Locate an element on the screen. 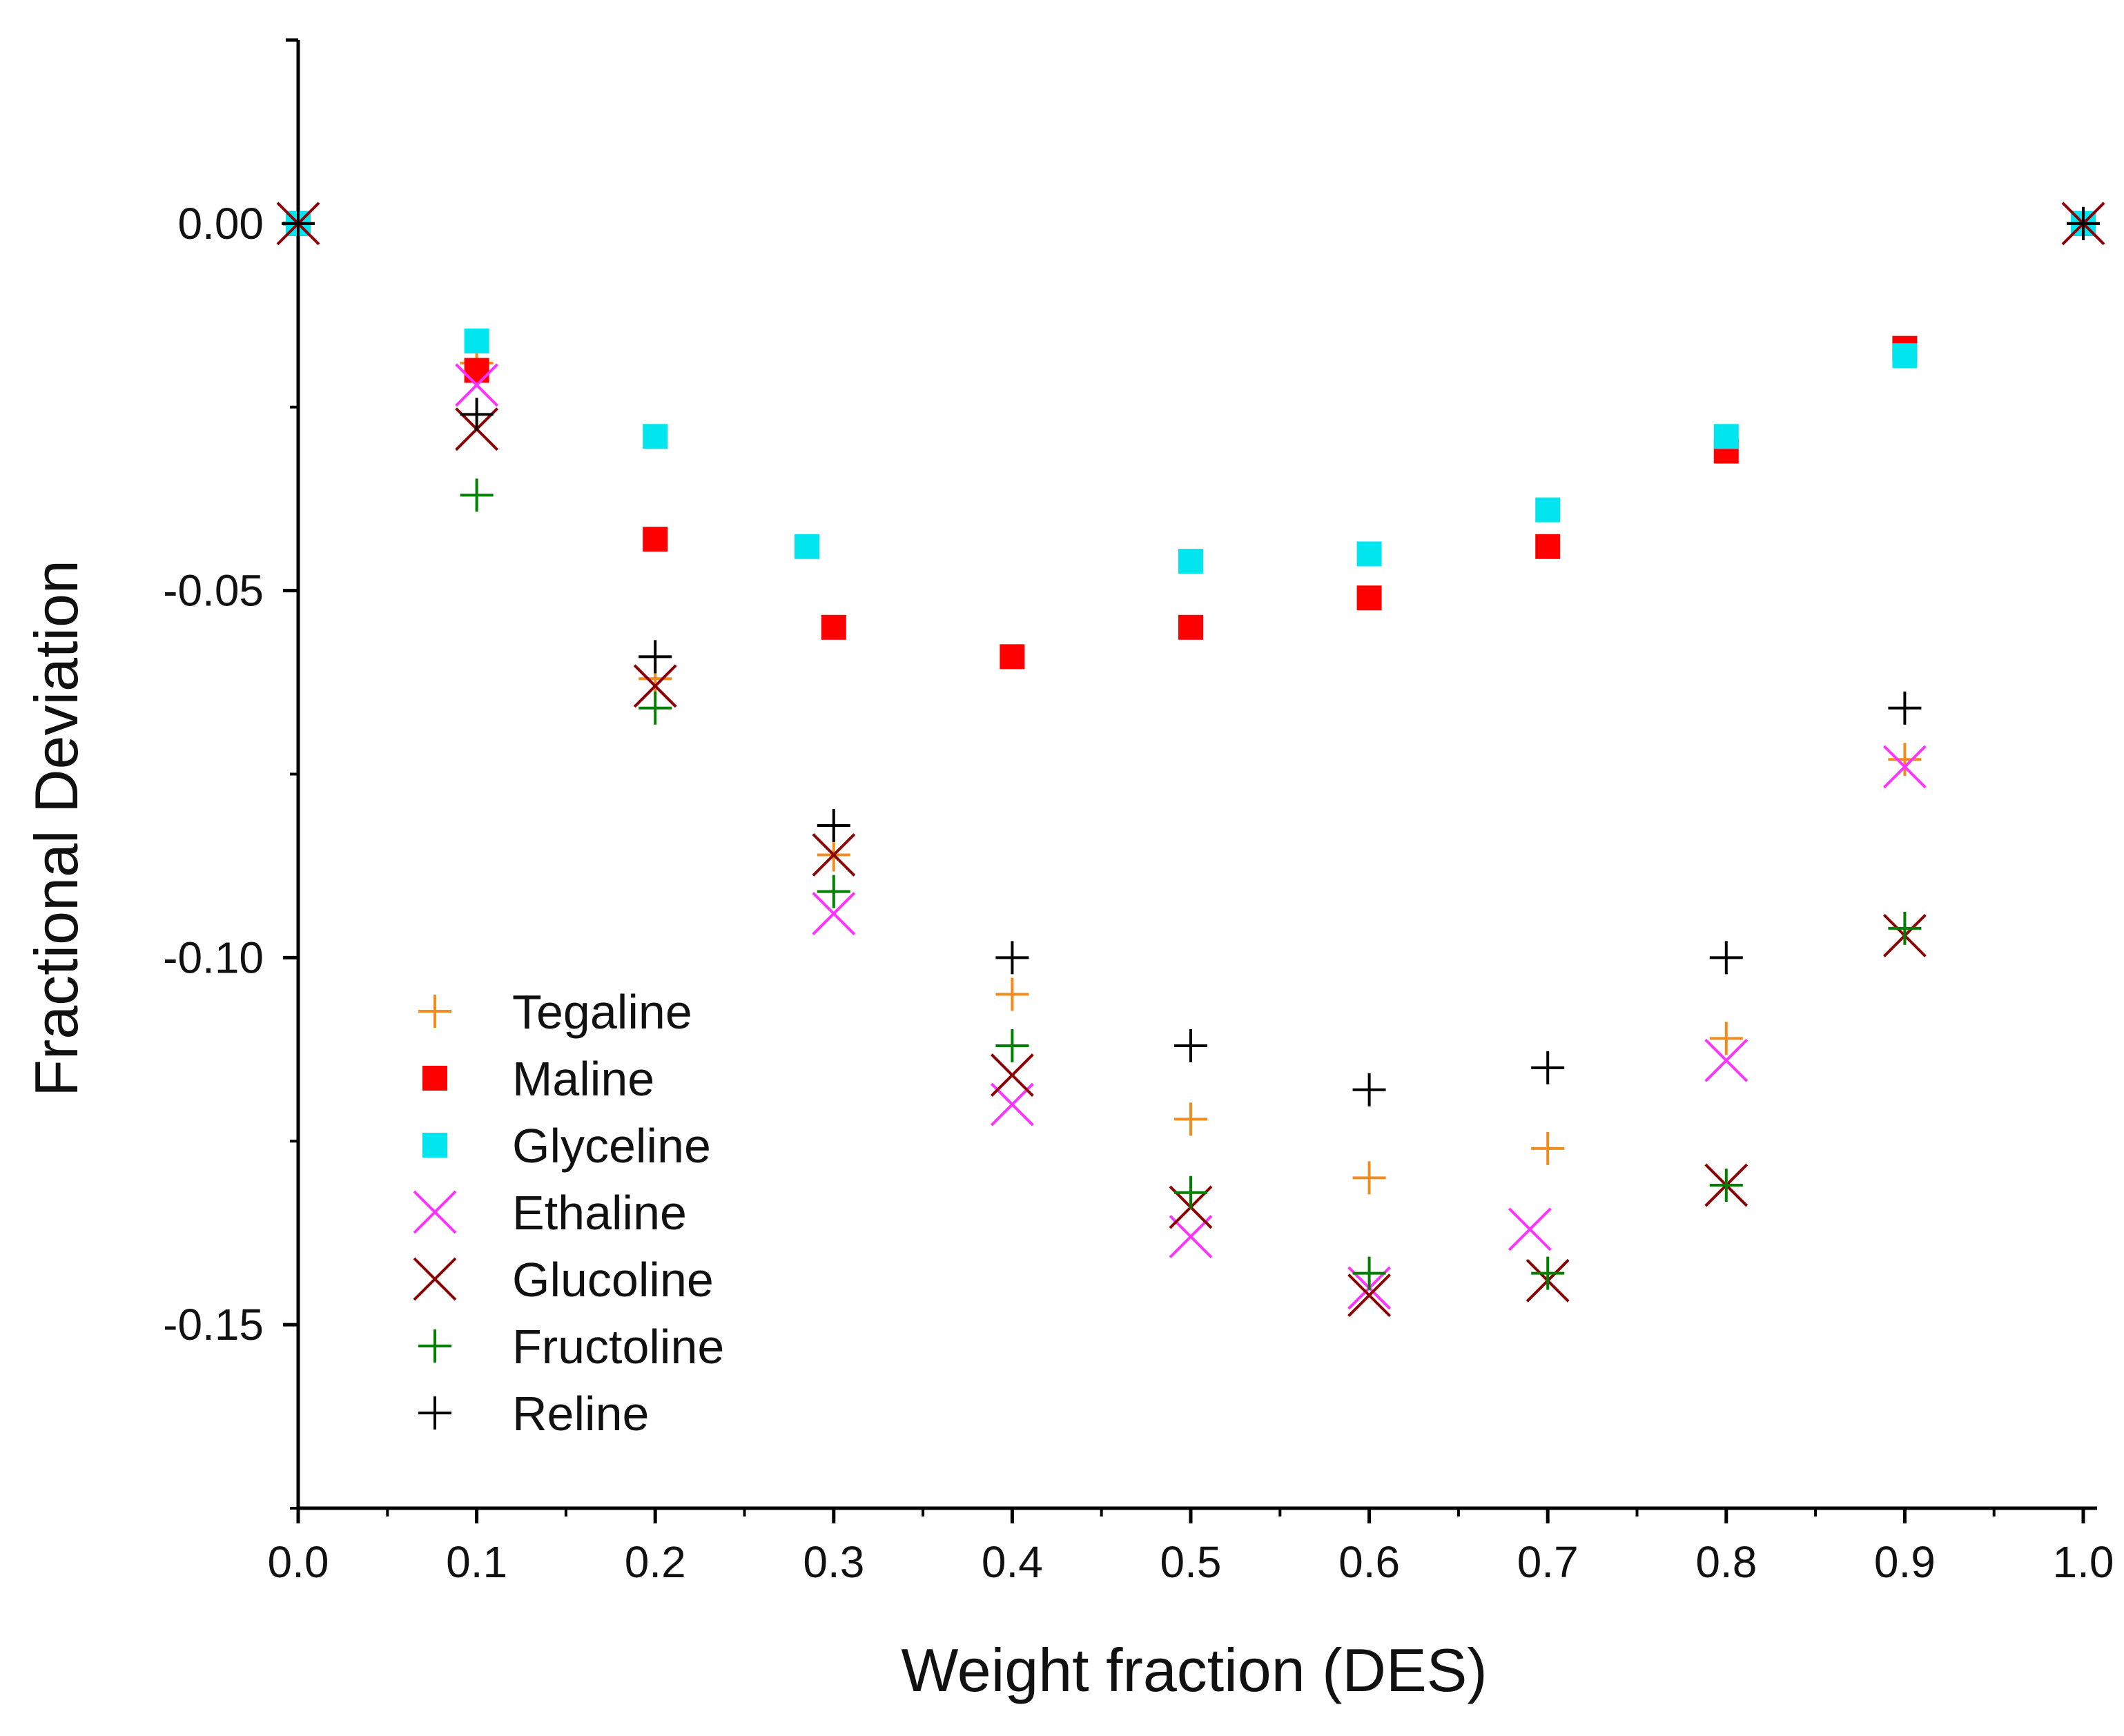 This screenshot has width=2124, height=1736. legend-item-reline: Reline is located at coordinates (533, 1414).